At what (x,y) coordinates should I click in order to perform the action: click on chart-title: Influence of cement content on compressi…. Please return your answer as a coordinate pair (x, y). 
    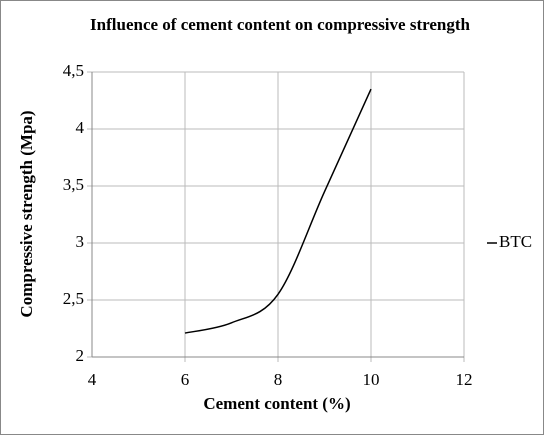
    Looking at the image, I should click on (280, 24).